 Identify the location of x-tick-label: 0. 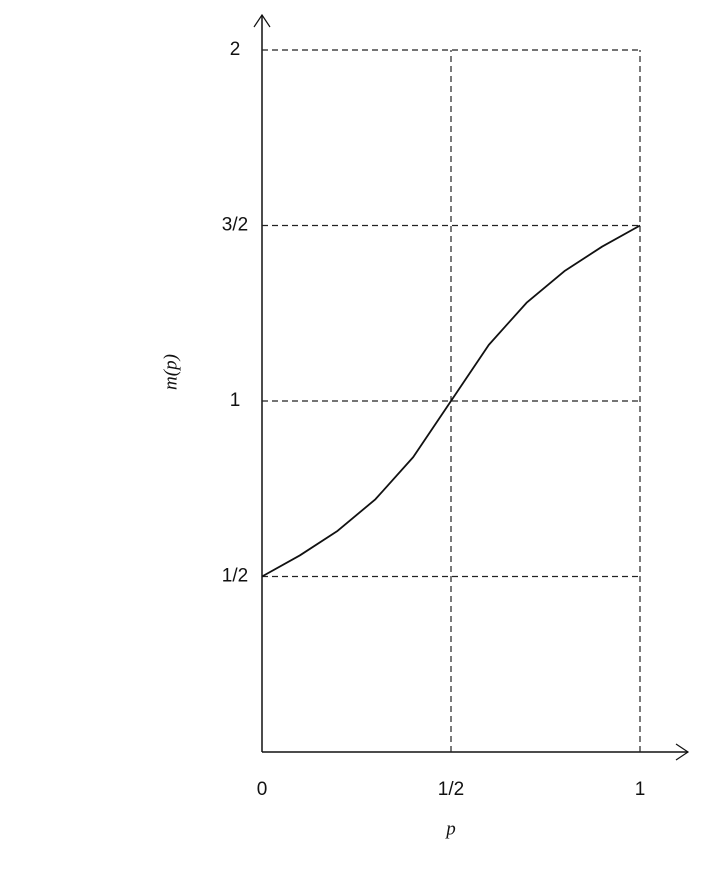
(262, 789).